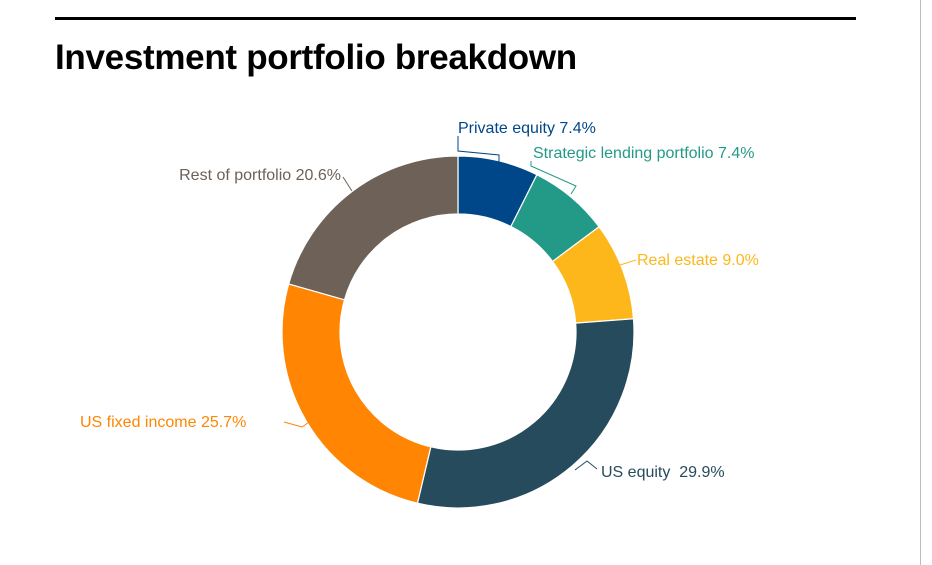  What do you see at coordinates (316, 57) in the screenshot?
I see `chart-title: Investment portfolio breakdown` at bounding box center [316, 57].